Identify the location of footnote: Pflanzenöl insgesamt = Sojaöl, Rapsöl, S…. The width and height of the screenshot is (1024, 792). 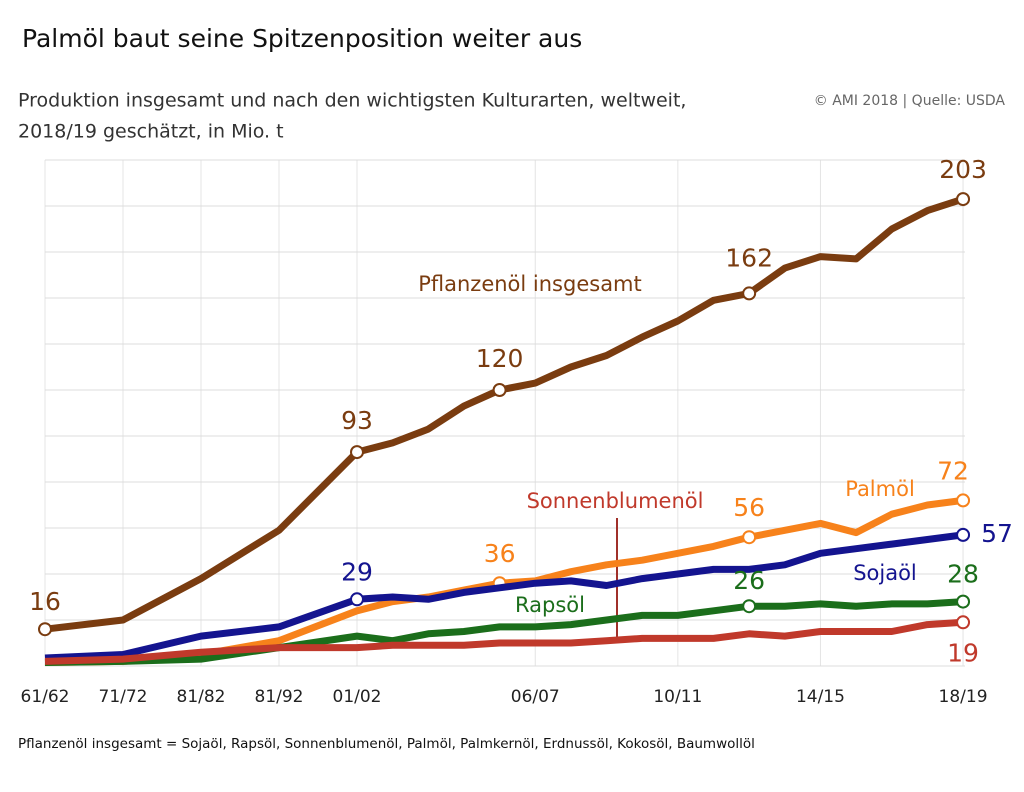
(386, 744).